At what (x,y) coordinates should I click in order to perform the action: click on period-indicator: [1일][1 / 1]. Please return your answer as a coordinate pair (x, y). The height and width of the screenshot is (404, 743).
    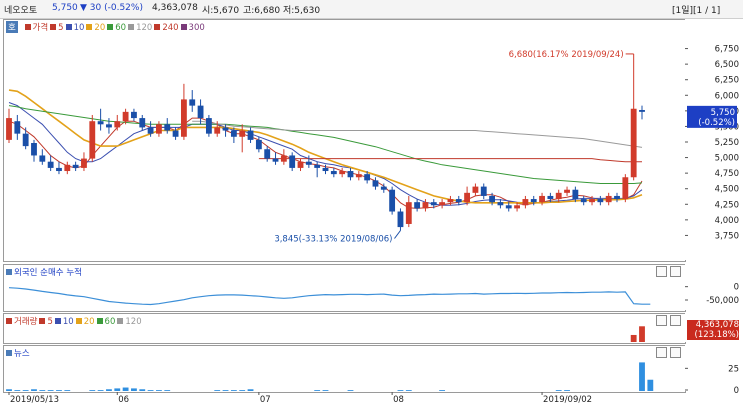
    Looking at the image, I should click on (696, 11).